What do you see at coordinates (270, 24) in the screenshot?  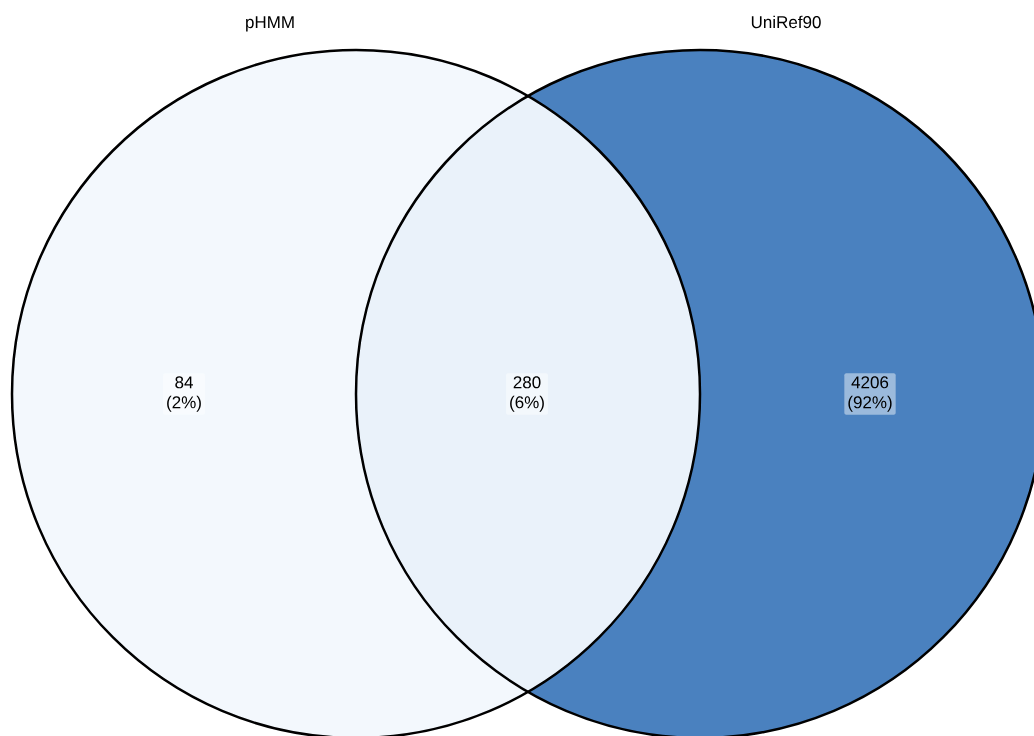 I see `text: pHMM` at bounding box center [270, 24].